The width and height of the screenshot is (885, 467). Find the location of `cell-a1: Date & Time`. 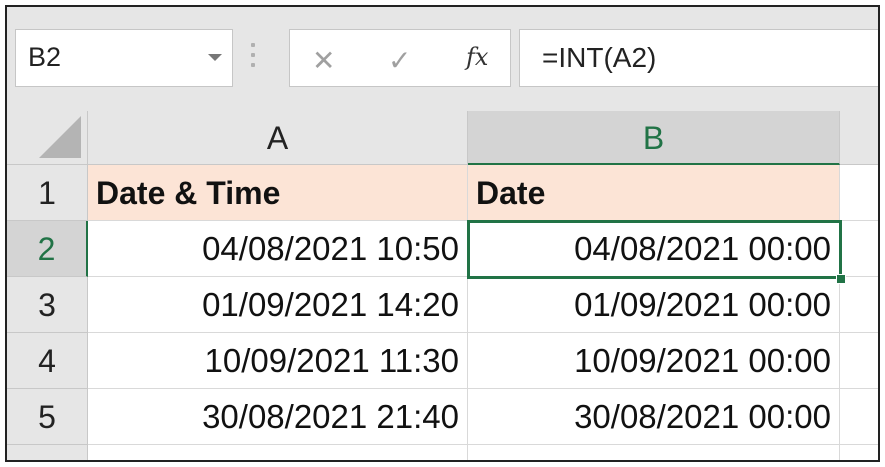

cell-a1: Date & Time is located at coordinates (278, 193).